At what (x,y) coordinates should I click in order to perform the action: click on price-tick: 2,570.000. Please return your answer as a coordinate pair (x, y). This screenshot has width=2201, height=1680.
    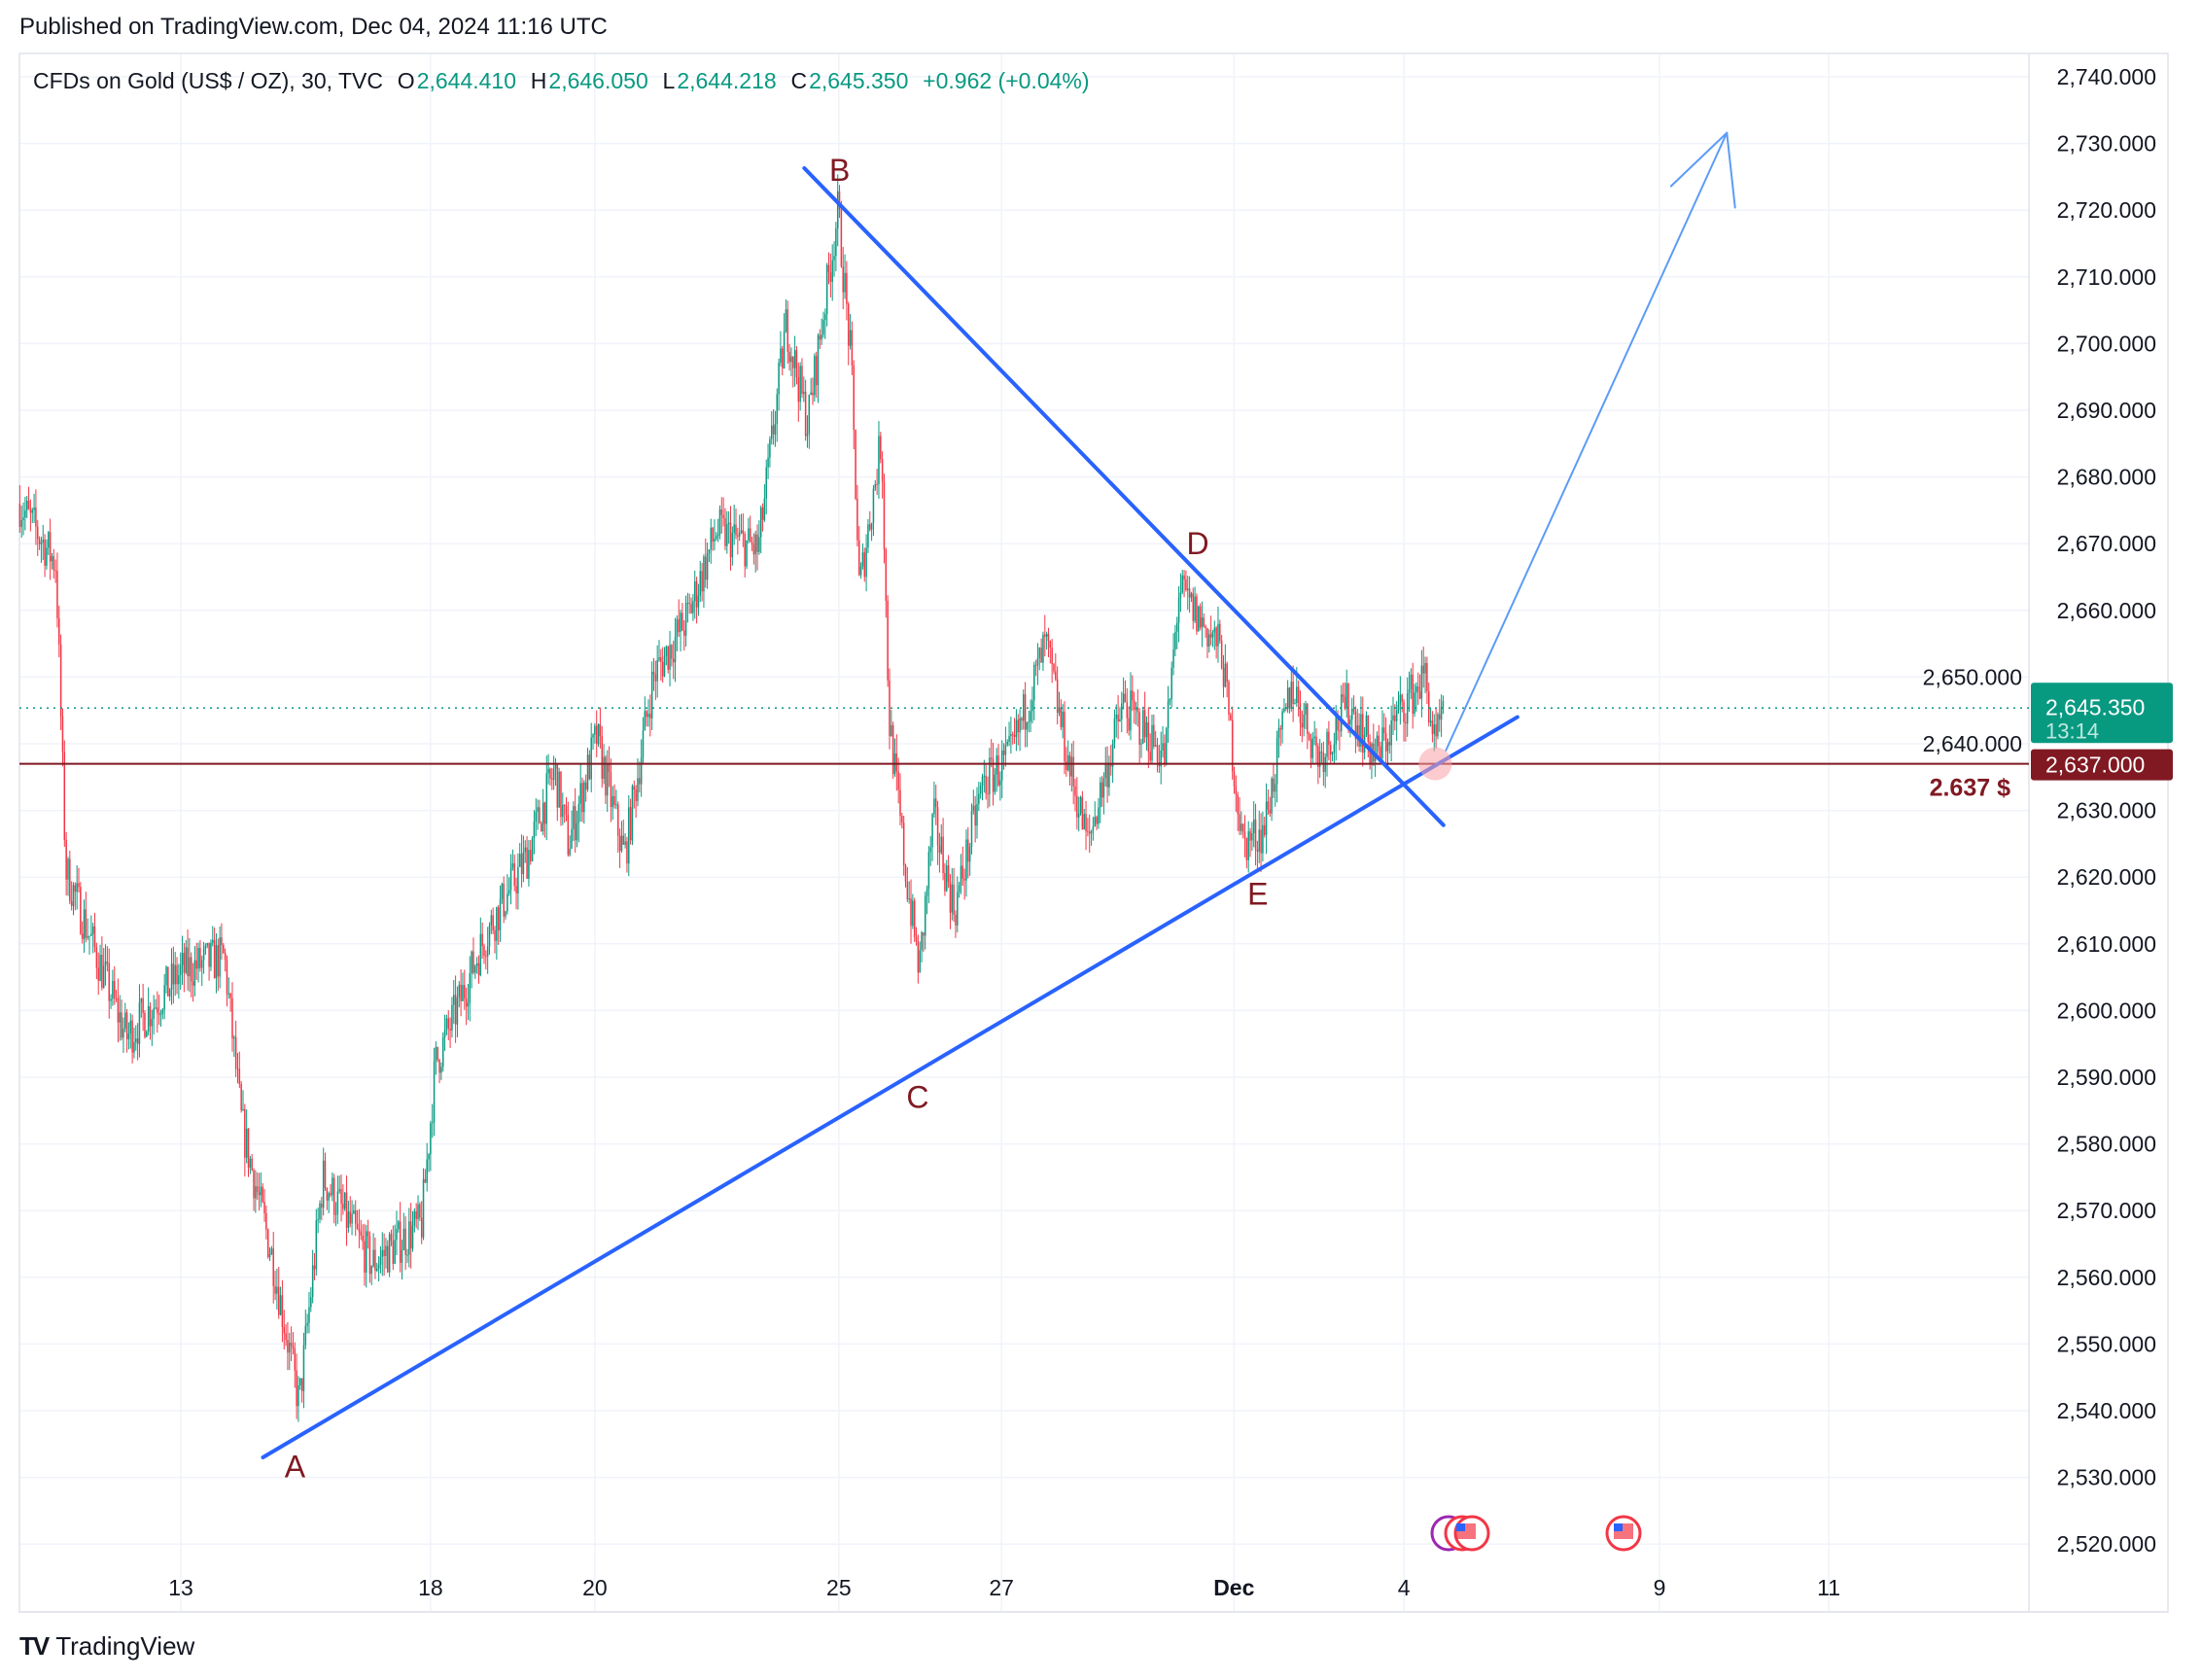
    Looking at the image, I should click on (2106, 1210).